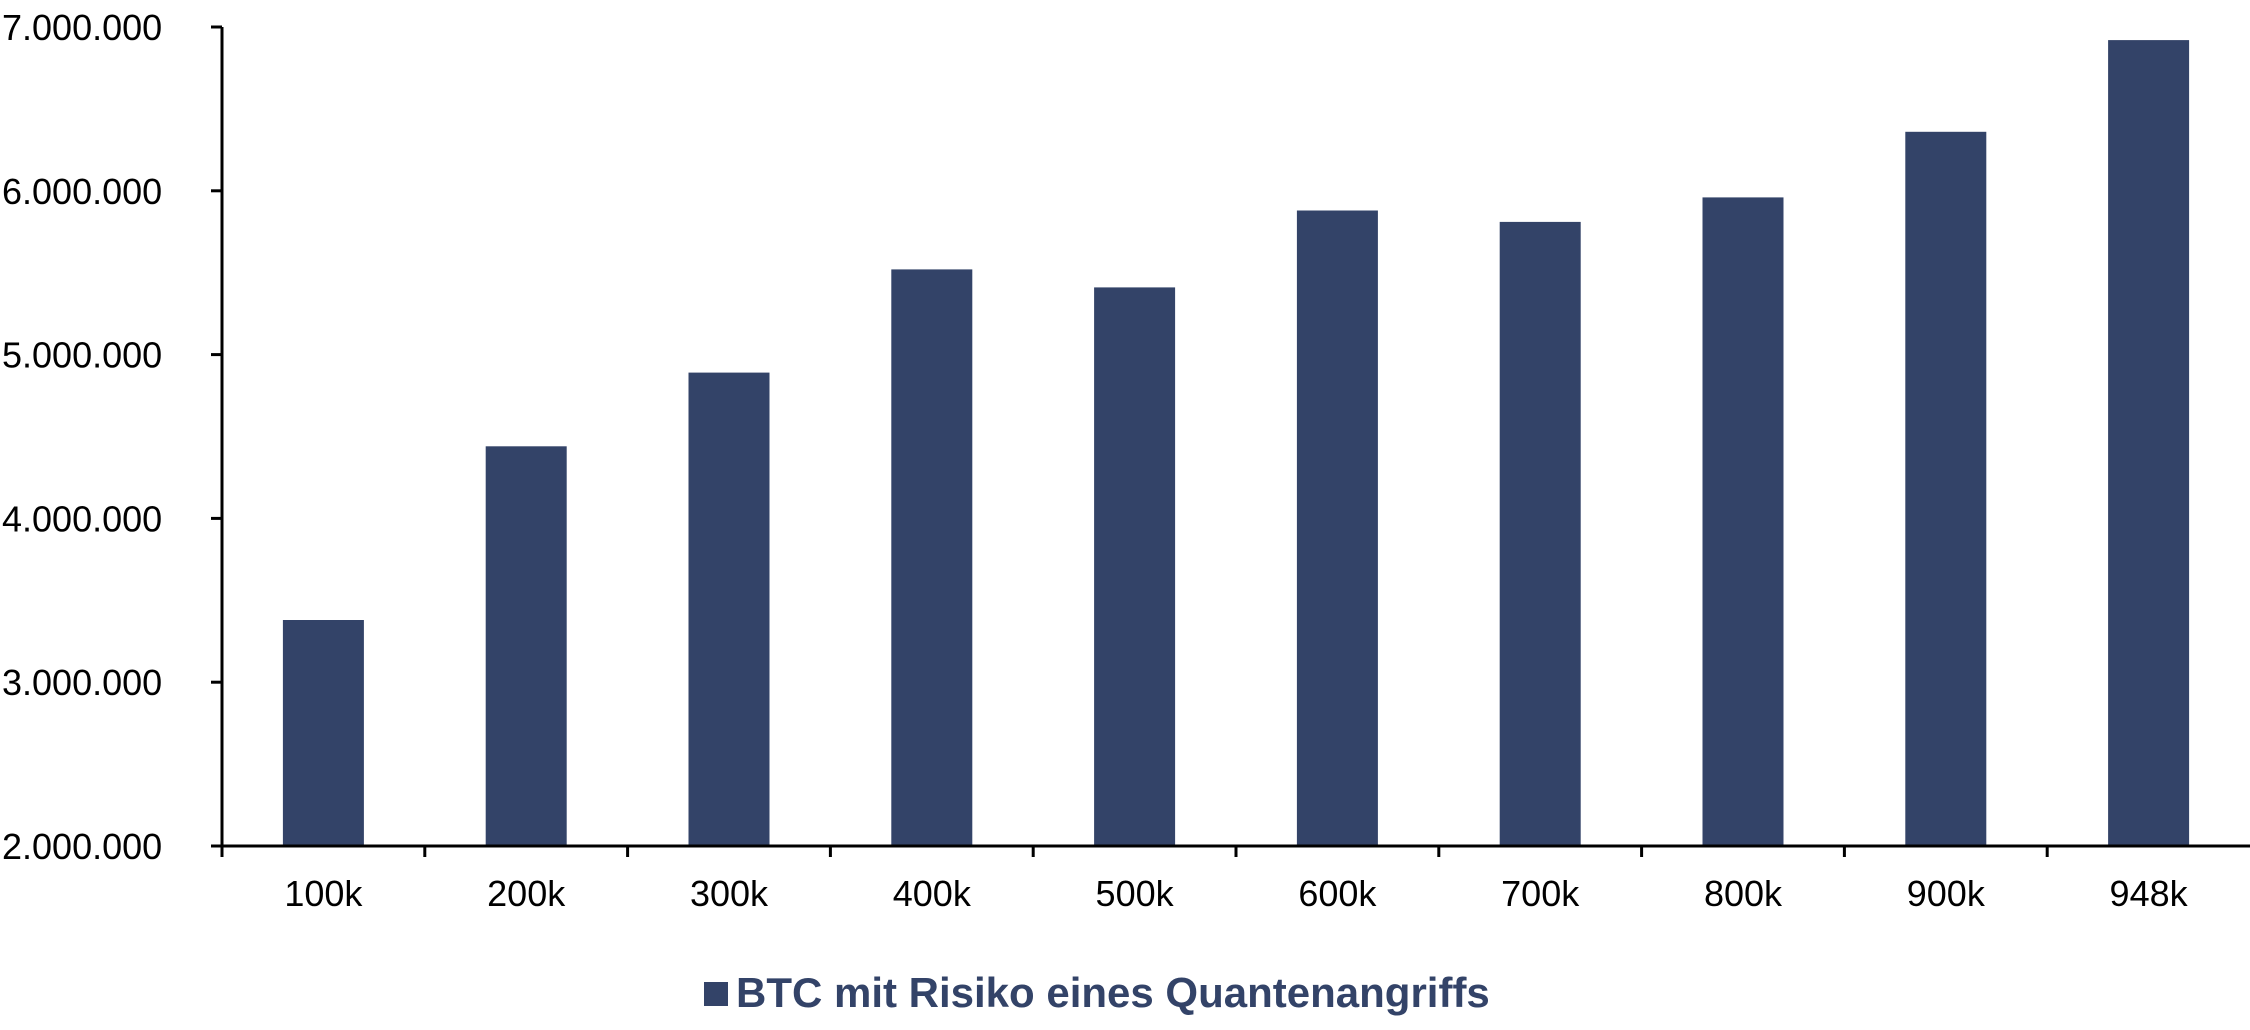 Image resolution: width=2250 pixels, height=1030 pixels. I want to click on y-tick-label: 2.000.000, so click(82, 846).